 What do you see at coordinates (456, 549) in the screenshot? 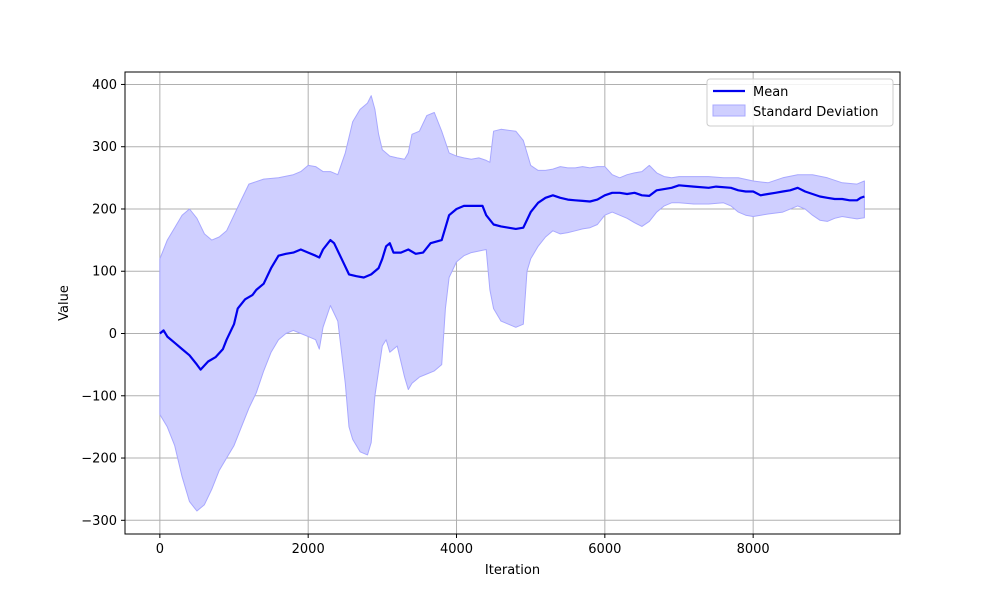
I see `x-tick-label: 4000` at bounding box center [456, 549].